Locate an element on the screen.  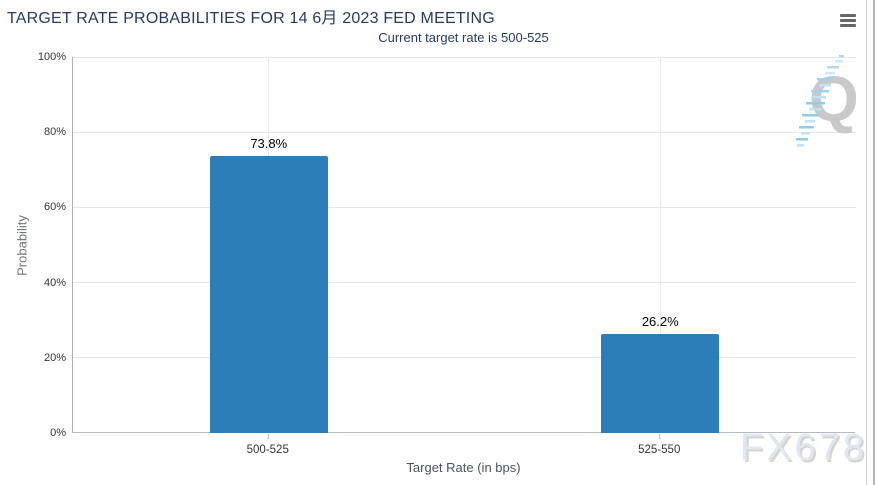
y-axis-tick-label: 60% is located at coordinates (54, 207).